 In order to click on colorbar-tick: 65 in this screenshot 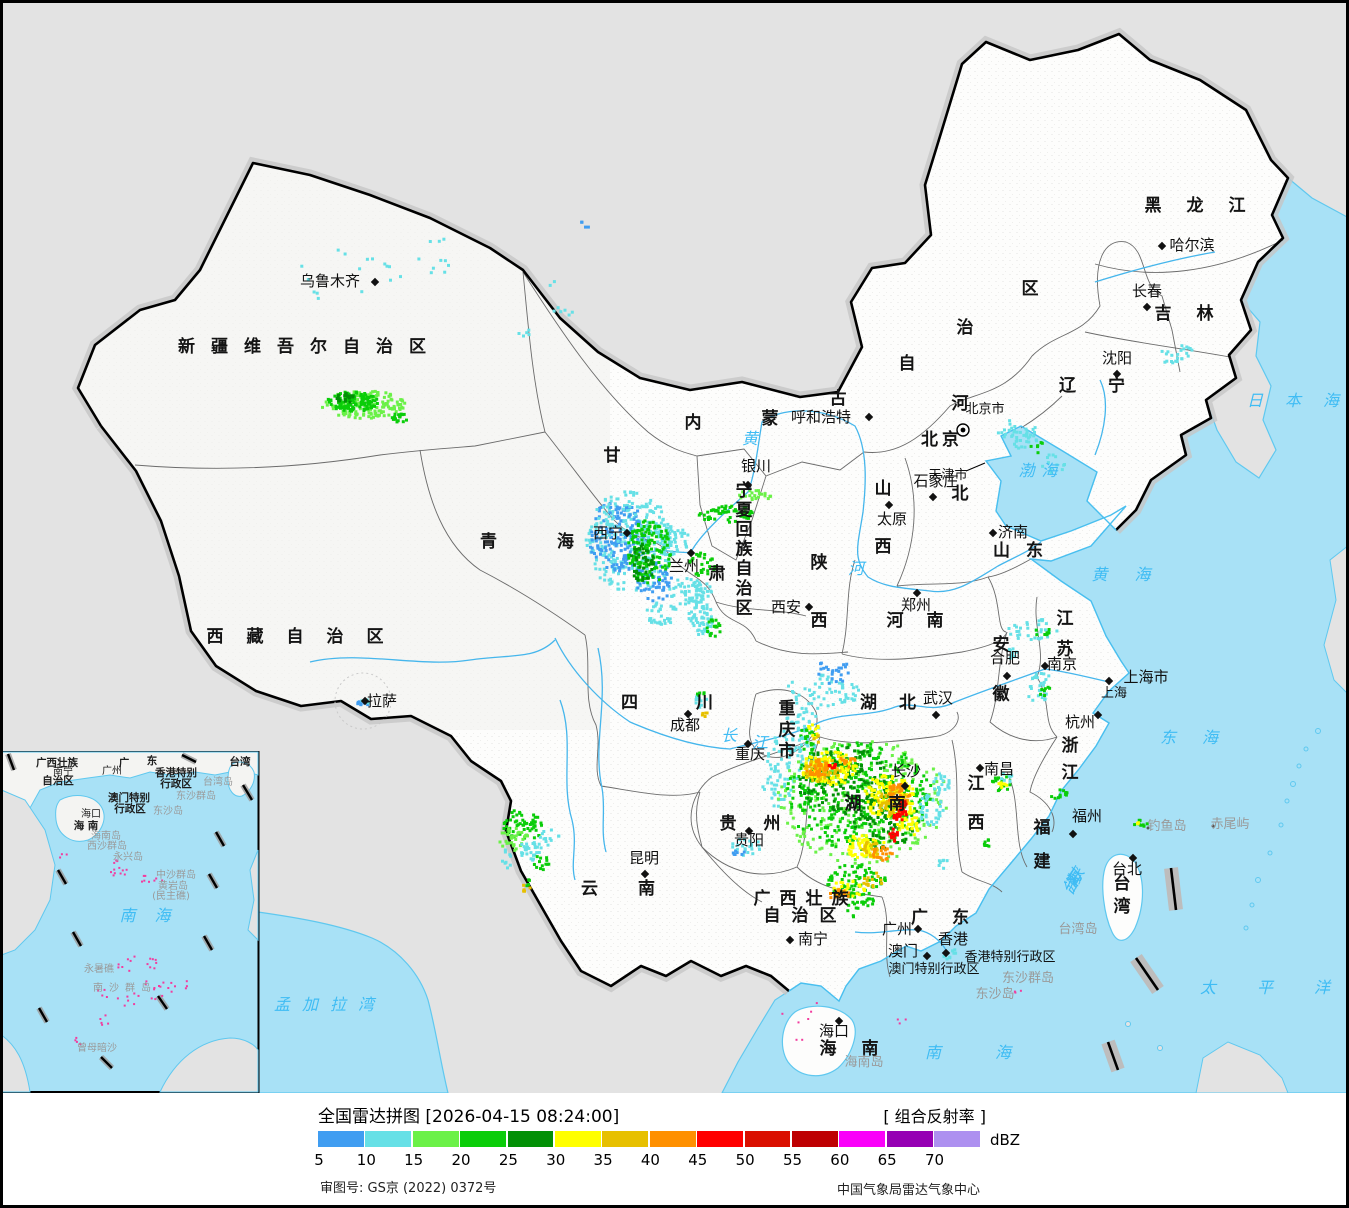, I will do `click(887, 1160)`.